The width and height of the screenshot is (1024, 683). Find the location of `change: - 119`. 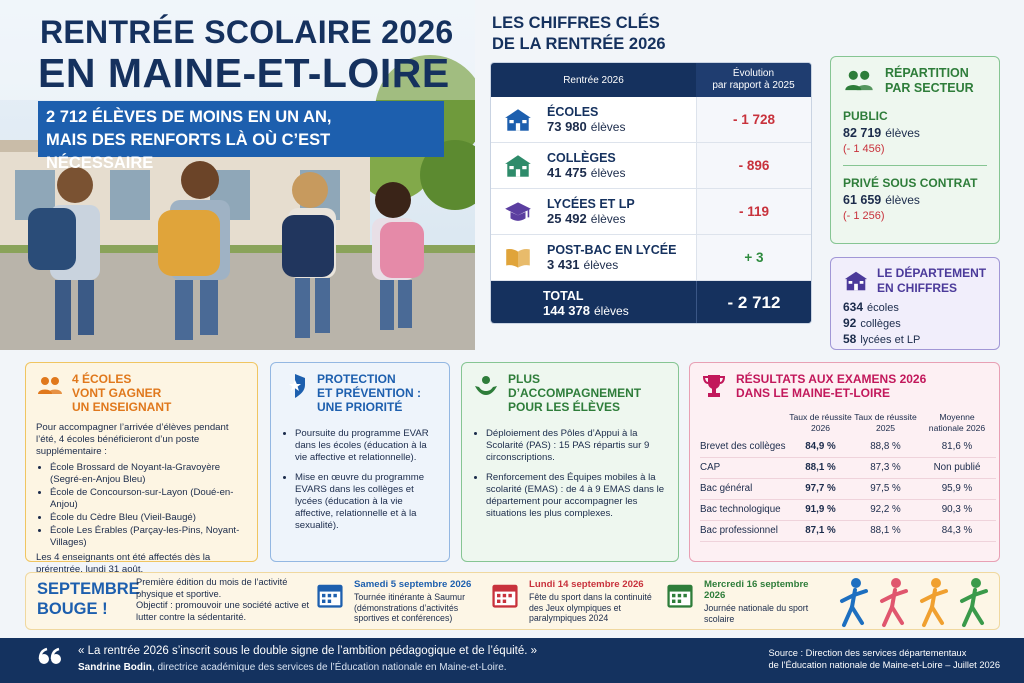

change: - 119 is located at coordinates (753, 211).